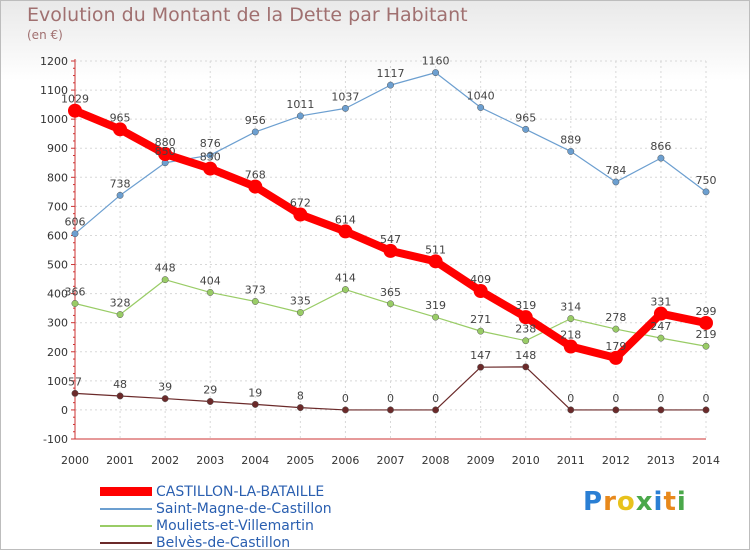 This screenshot has width=750, height=551. What do you see at coordinates (570, 307) in the screenshot?
I see `data-label: 314` at bounding box center [570, 307].